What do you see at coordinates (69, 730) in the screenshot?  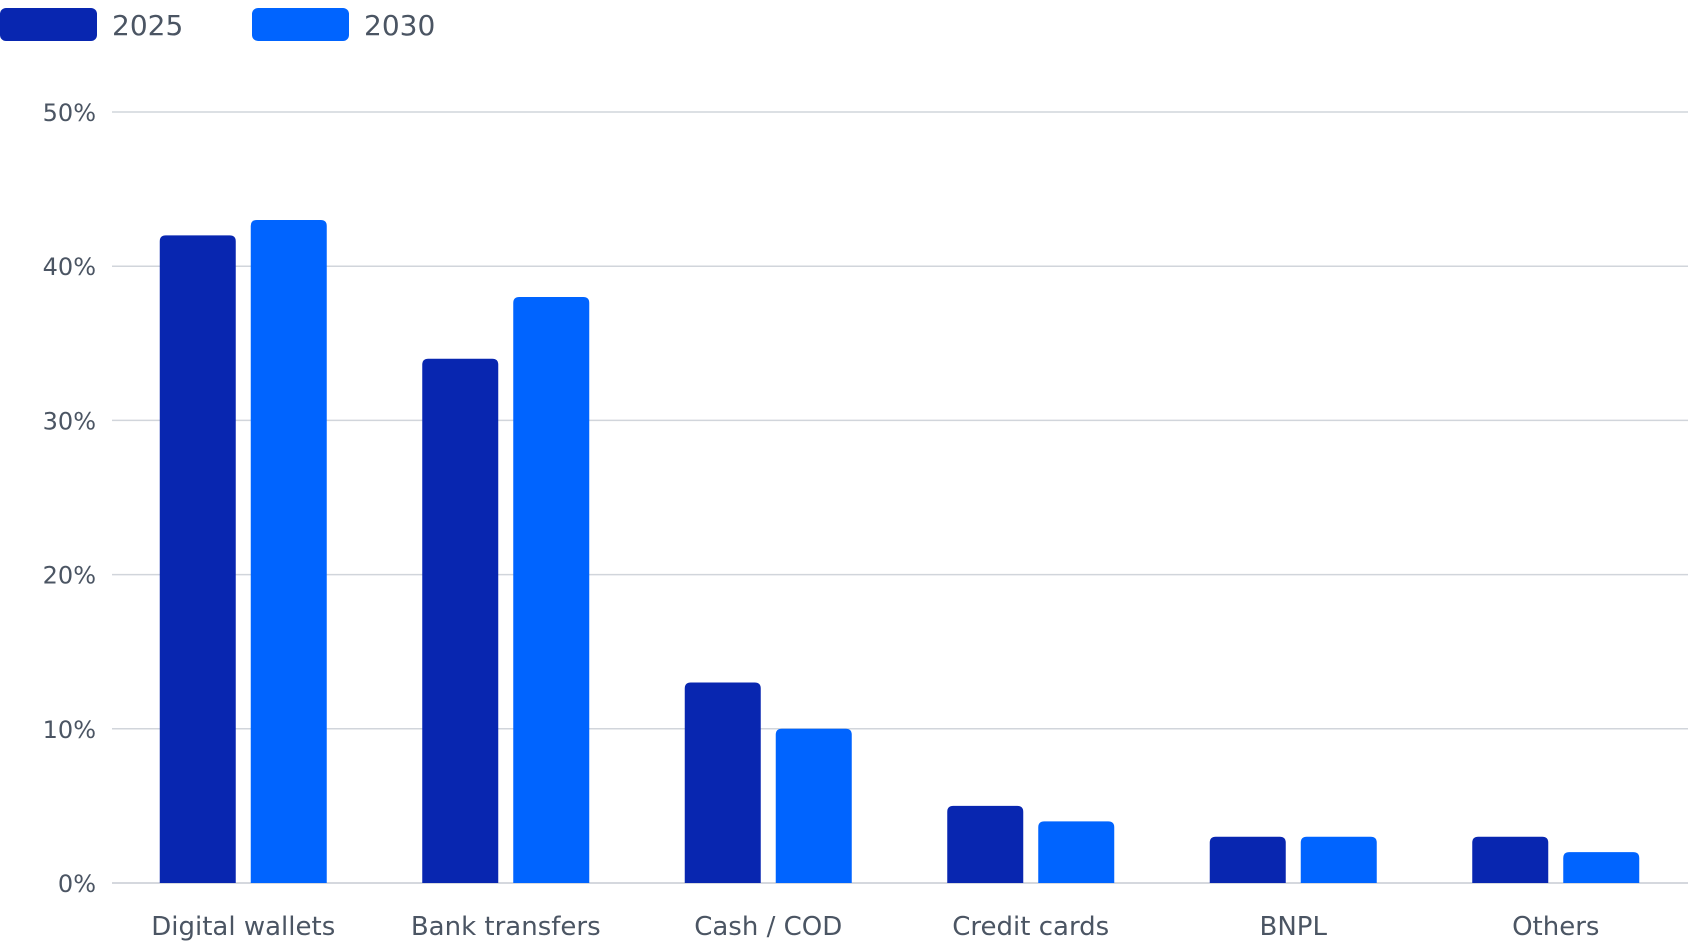 I see `y-tick-label: 10%` at bounding box center [69, 730].